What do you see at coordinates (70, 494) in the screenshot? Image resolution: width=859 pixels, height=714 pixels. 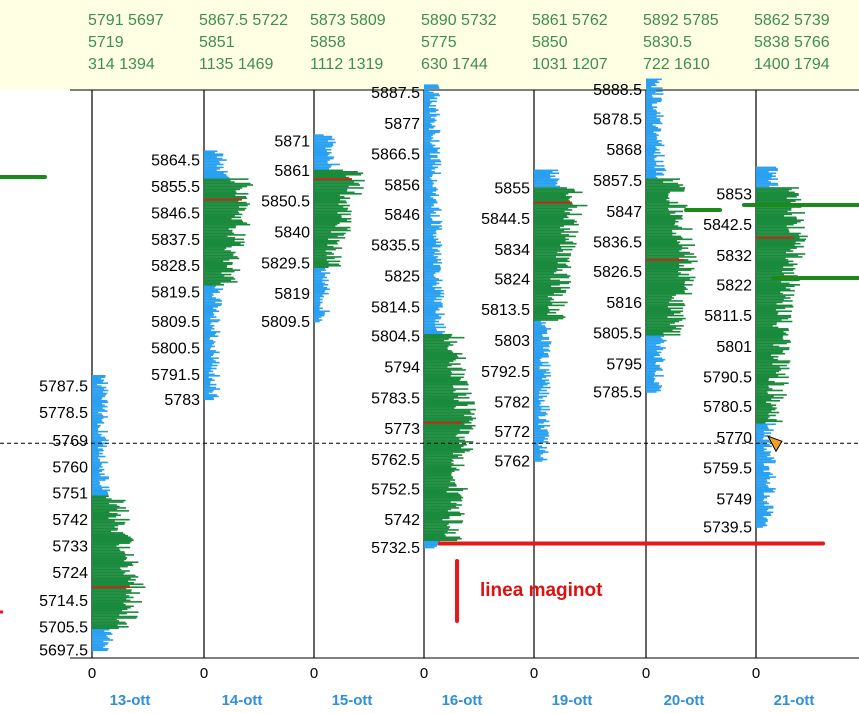 I see `price-tick-label: 5751` at bounding box center [70, 494].